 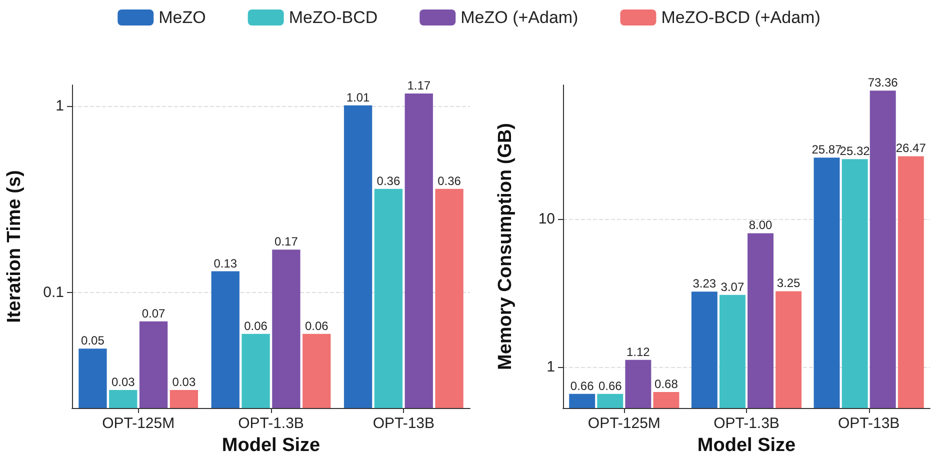 What do you see at coordinates (14, 246) in the screenshot?
I see `y-axis-title: Iteration Time (s)` at bounding box center [14, 246].